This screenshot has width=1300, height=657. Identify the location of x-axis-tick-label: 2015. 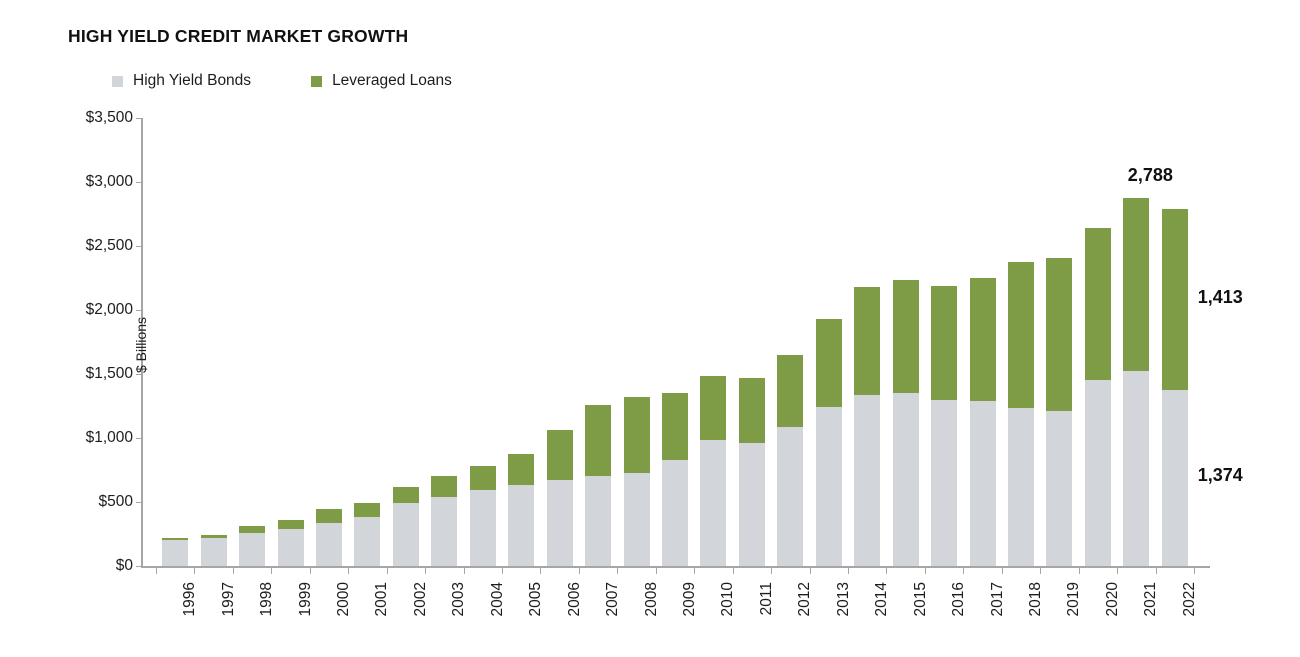
(920, 599).